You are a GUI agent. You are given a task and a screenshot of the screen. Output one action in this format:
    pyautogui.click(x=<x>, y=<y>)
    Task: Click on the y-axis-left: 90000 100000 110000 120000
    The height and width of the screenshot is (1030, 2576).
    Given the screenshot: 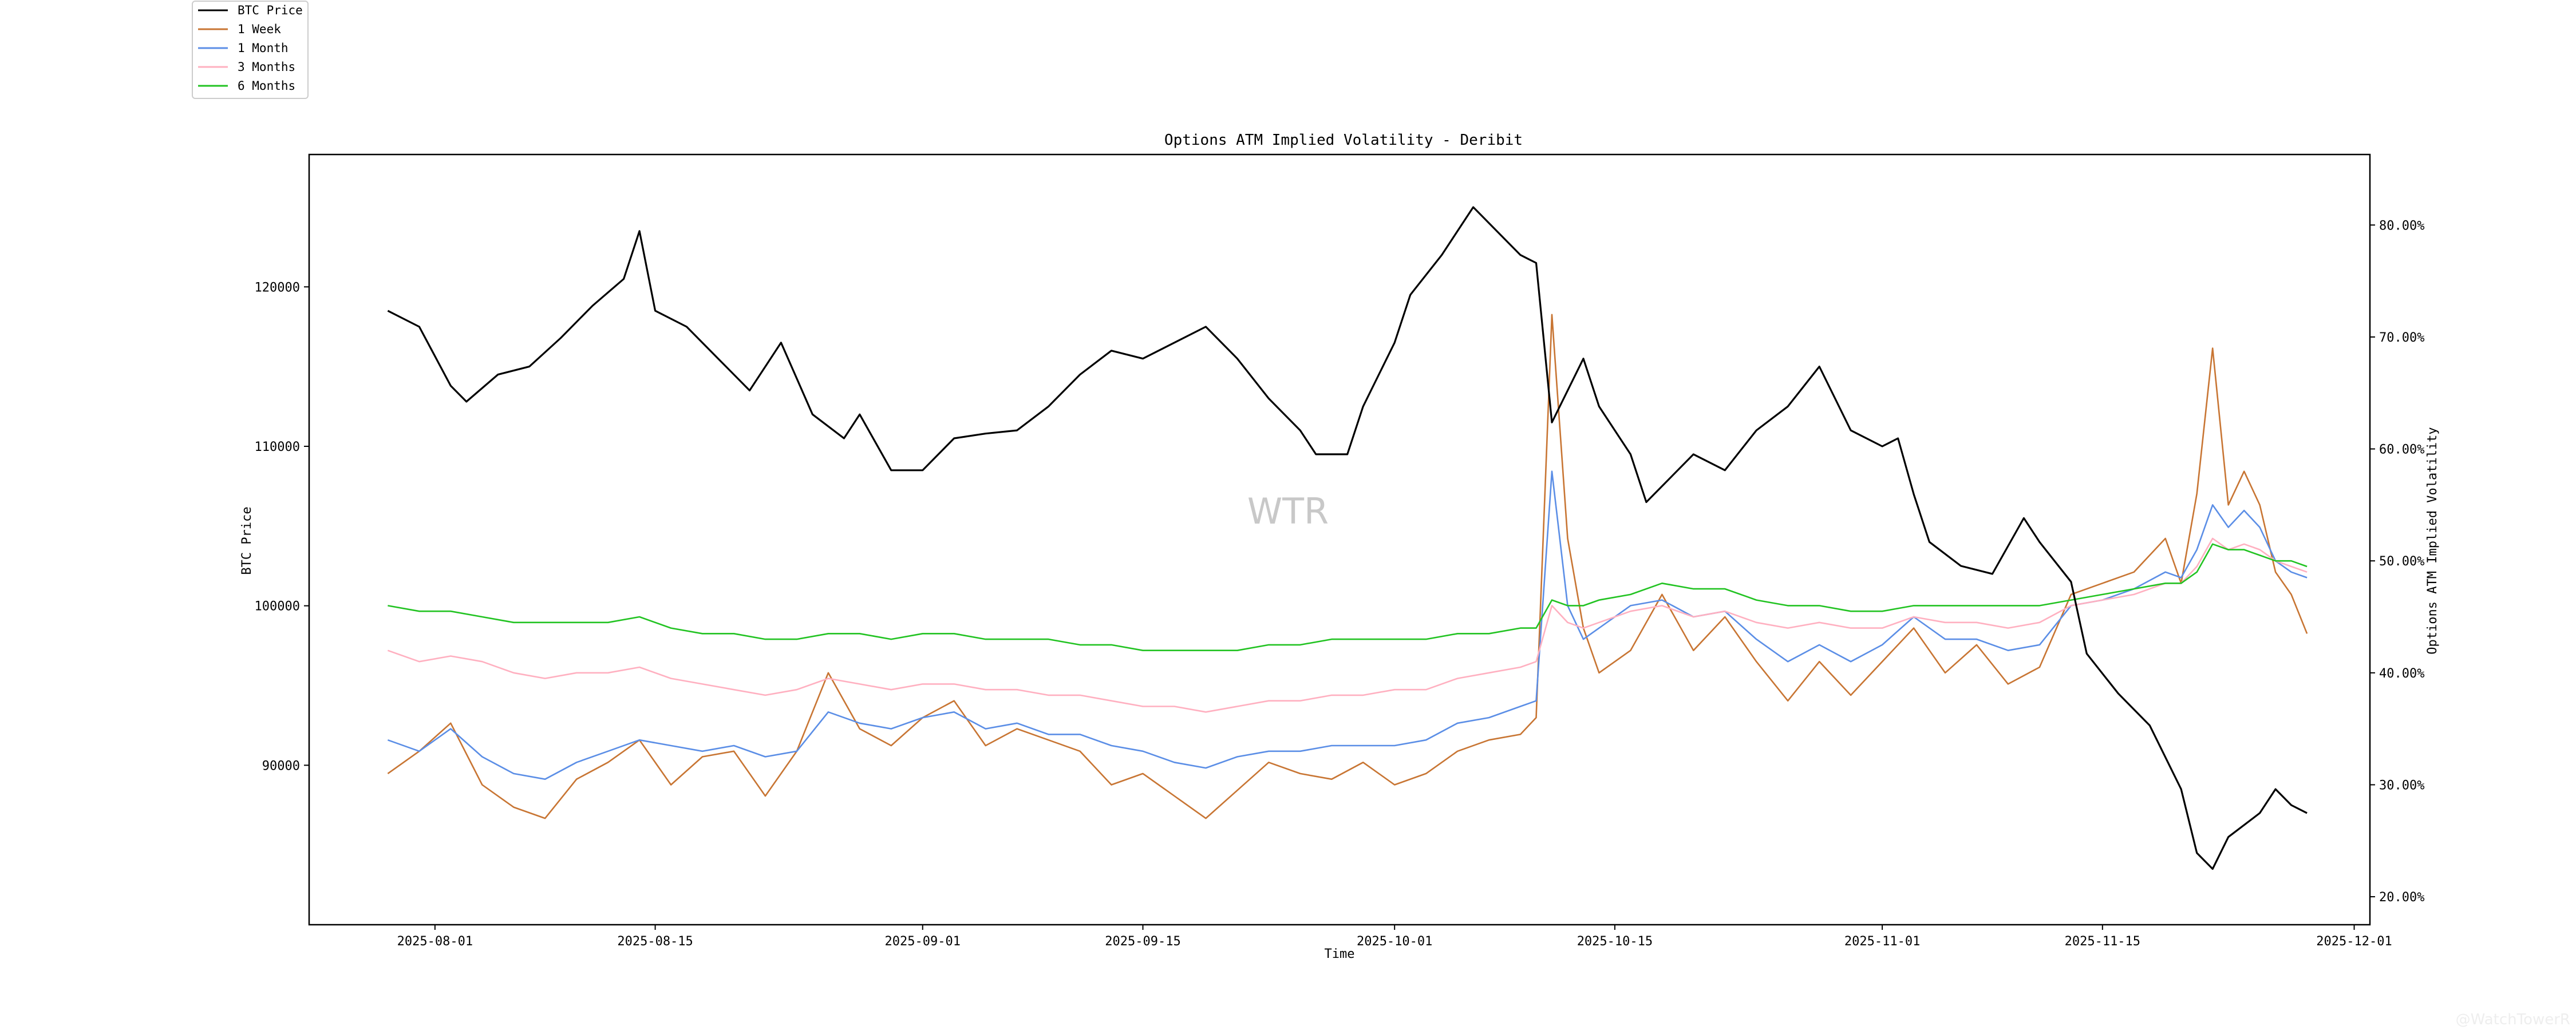 What is the action you would take?
    pyautogui.click(x=282, y=526)
    